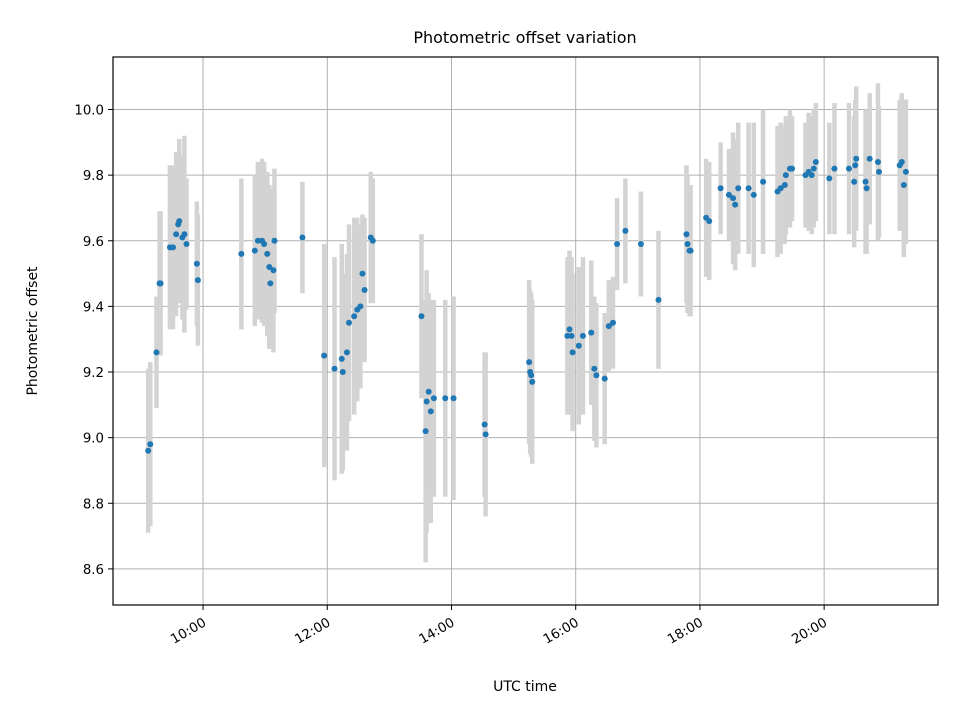 The image size is (960, 720). What do you see at coordinates (524, 37) in the screenshot?
I see `chart-title: Photometric offset variation` at bounding box center [524, 37].